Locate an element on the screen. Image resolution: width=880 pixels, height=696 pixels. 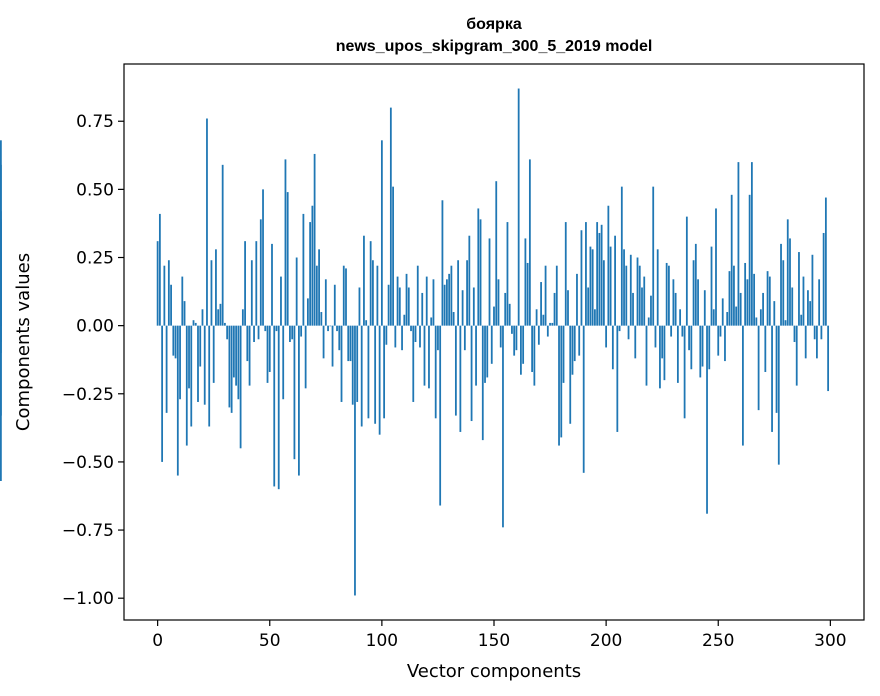
x-tick-label: 50 is located at coordinates (270, 641).